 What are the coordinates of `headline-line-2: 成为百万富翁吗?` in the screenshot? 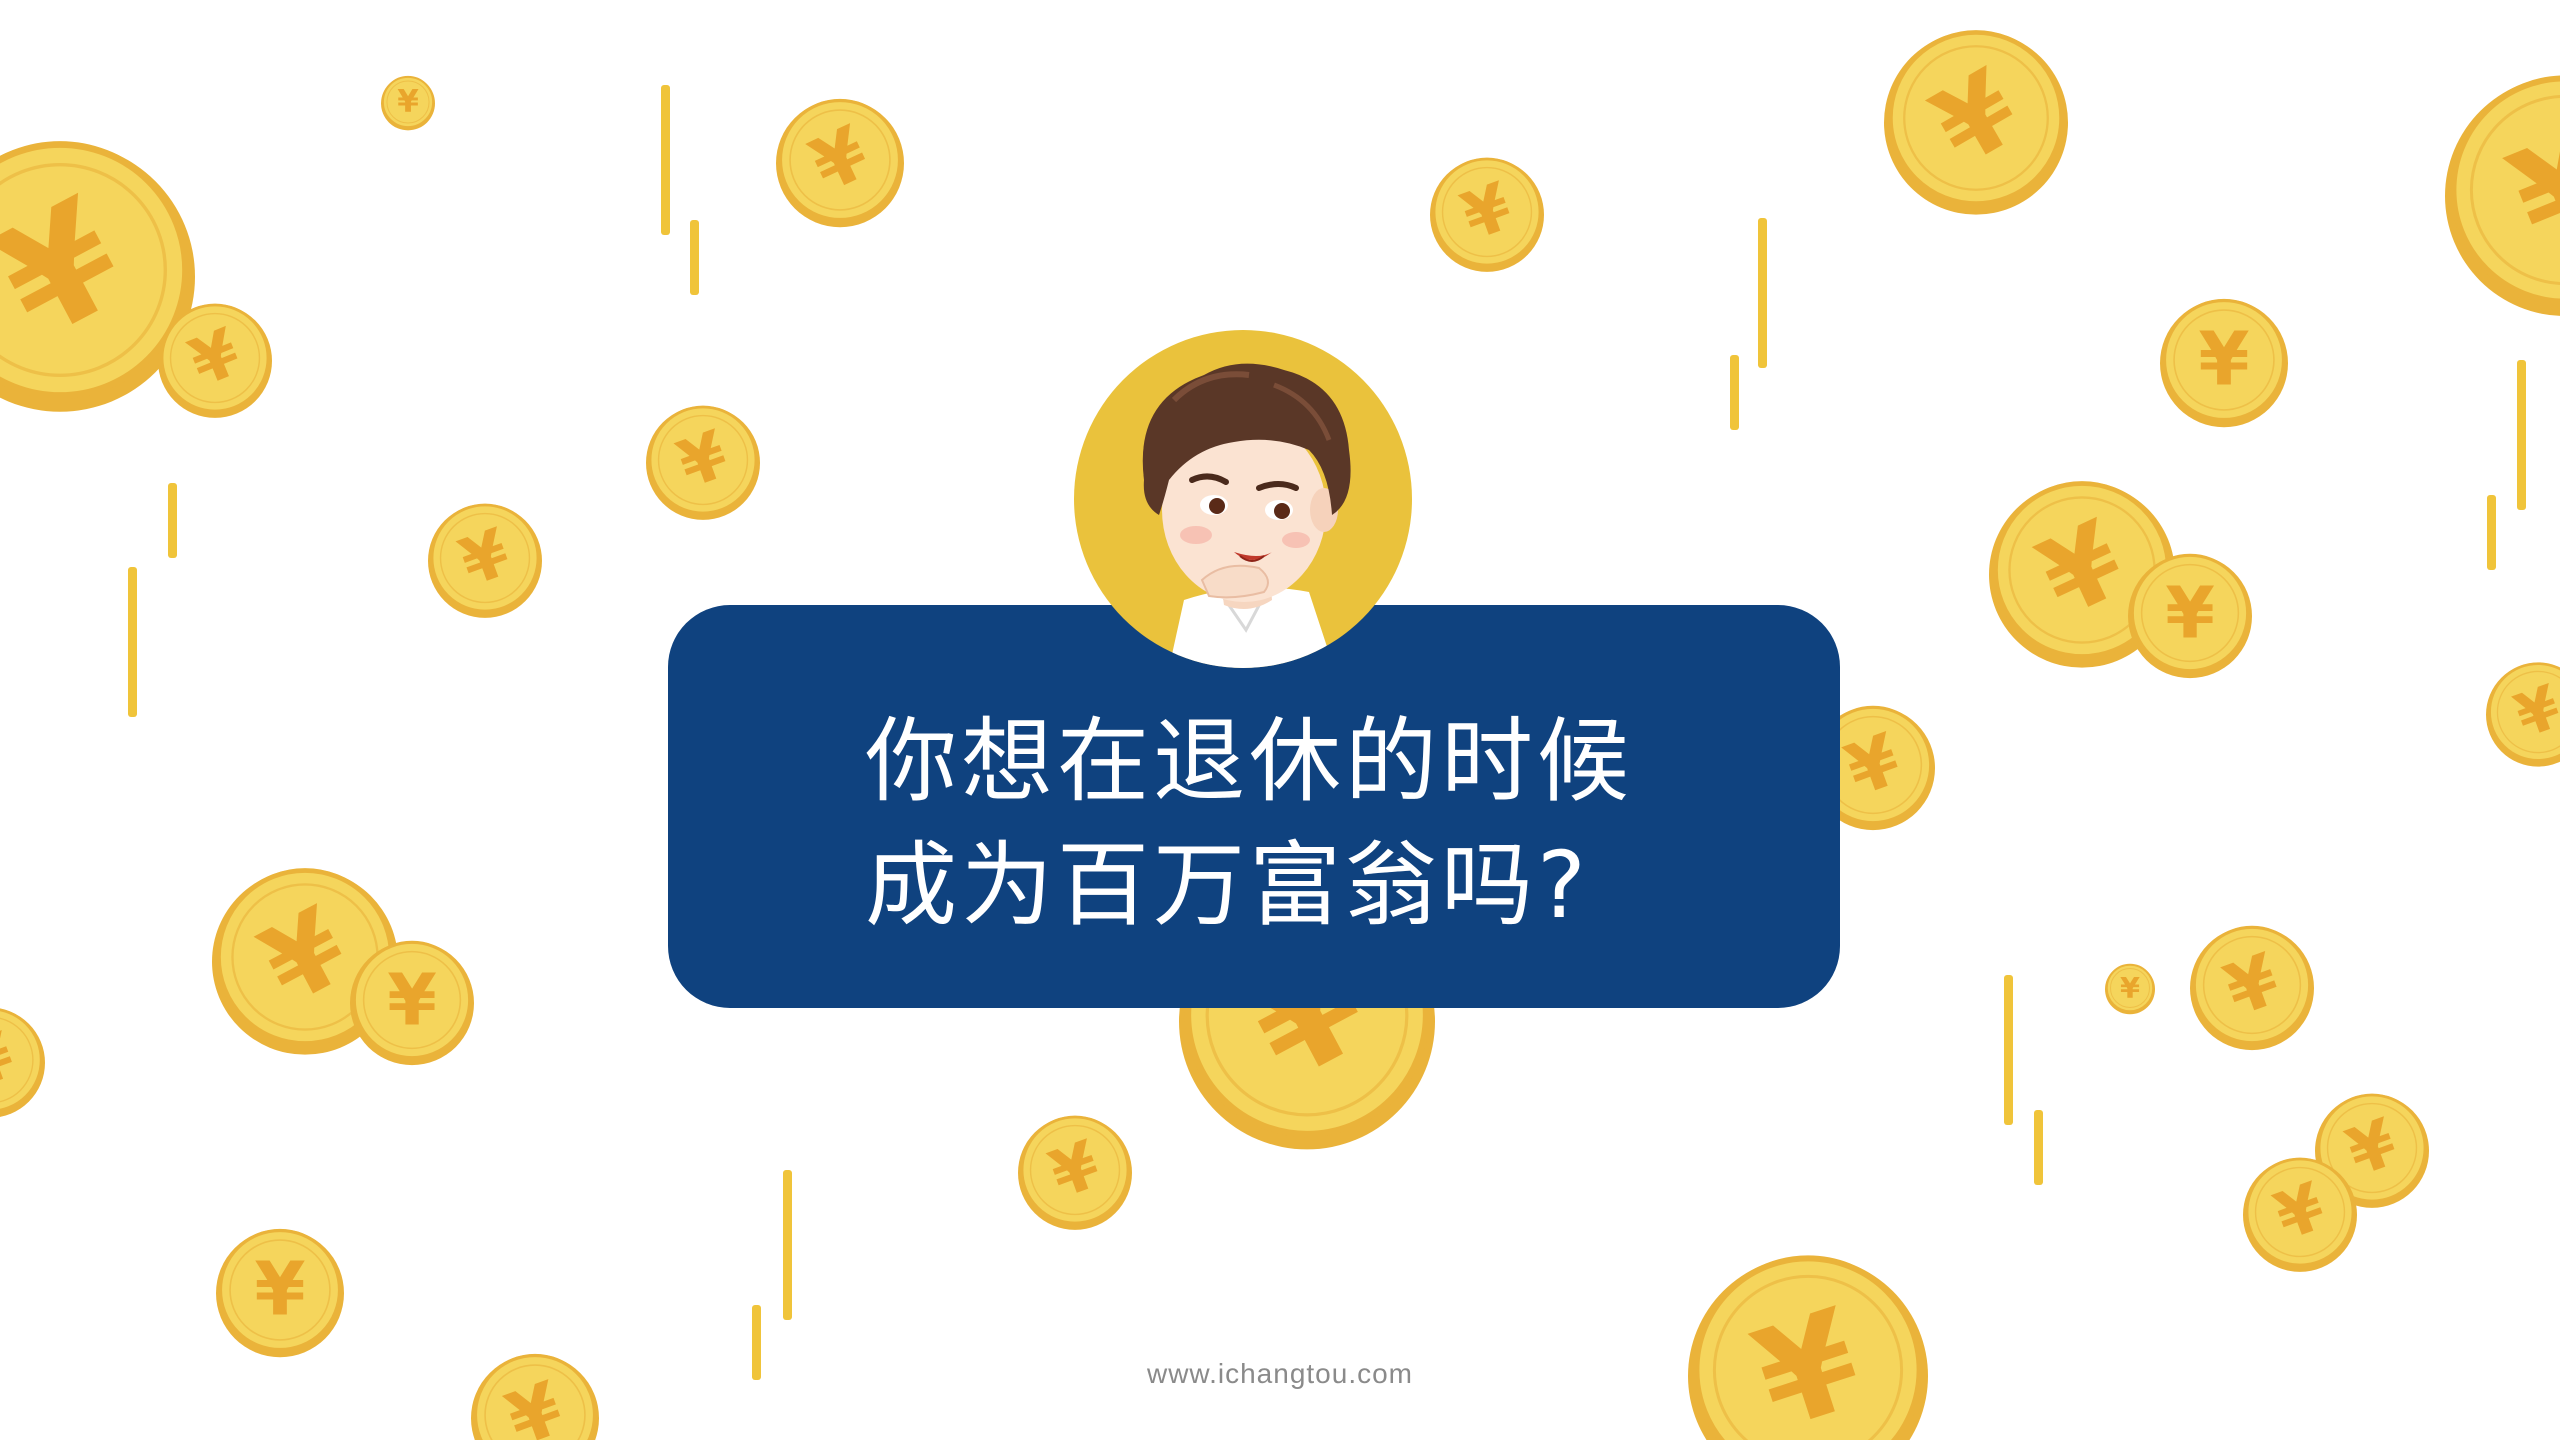 It's located at (1227, 885).